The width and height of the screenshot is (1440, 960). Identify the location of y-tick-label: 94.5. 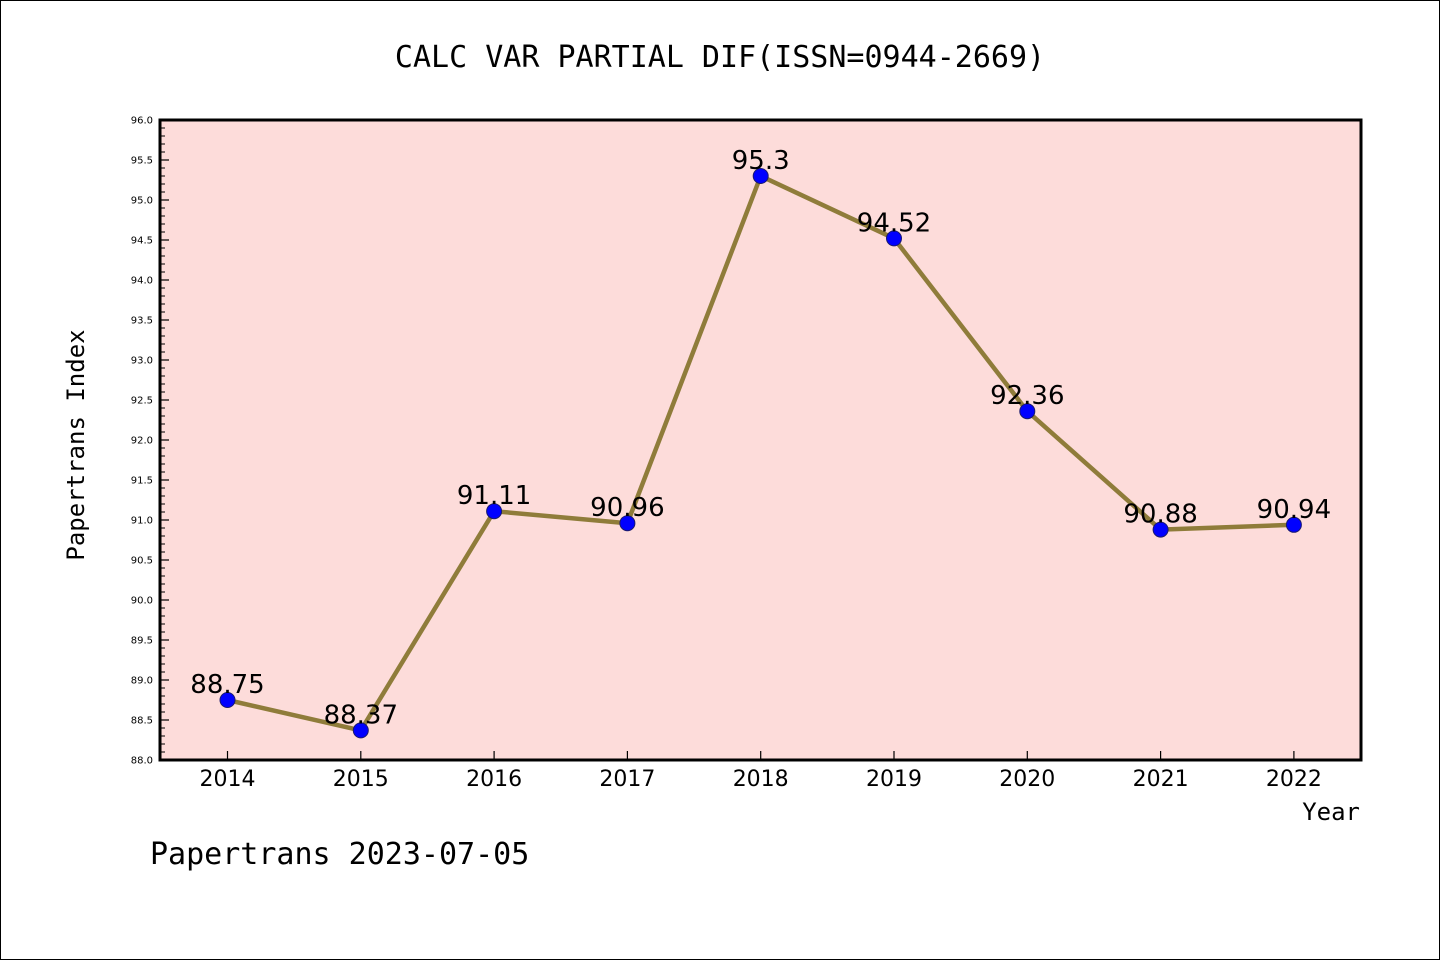
(142, 241).